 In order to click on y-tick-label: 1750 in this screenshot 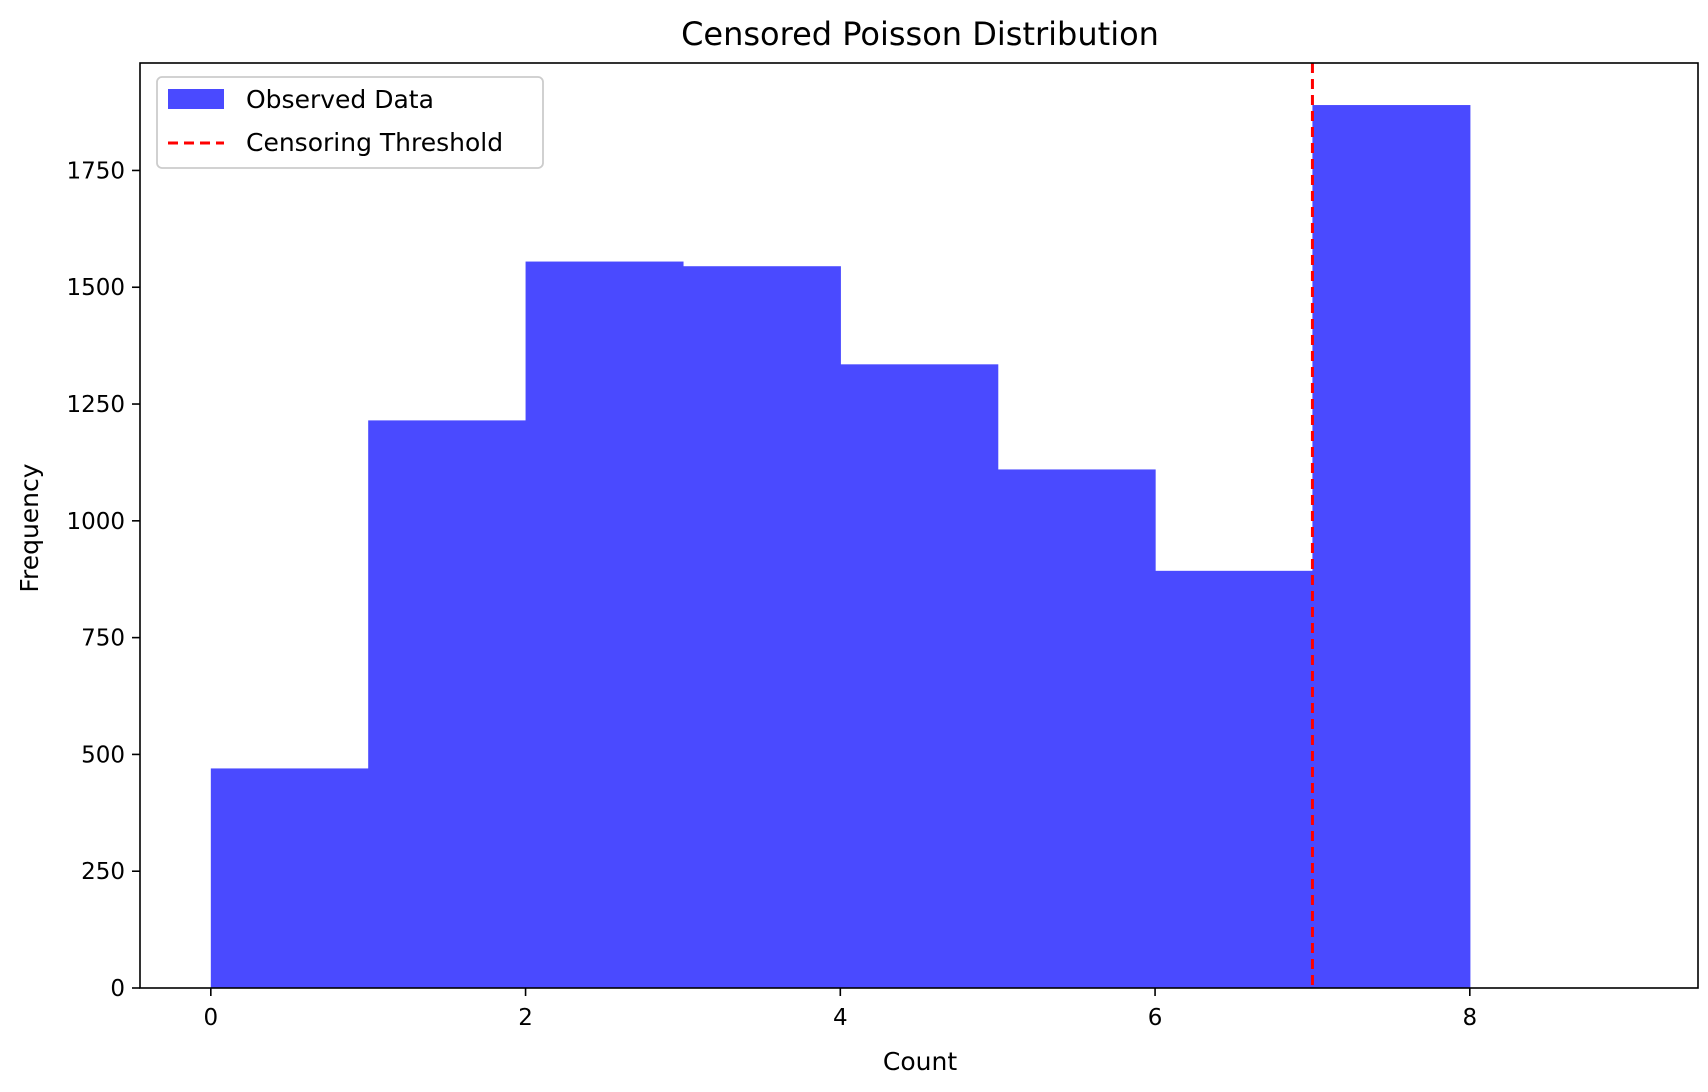, I will do `click(95, 171)`.